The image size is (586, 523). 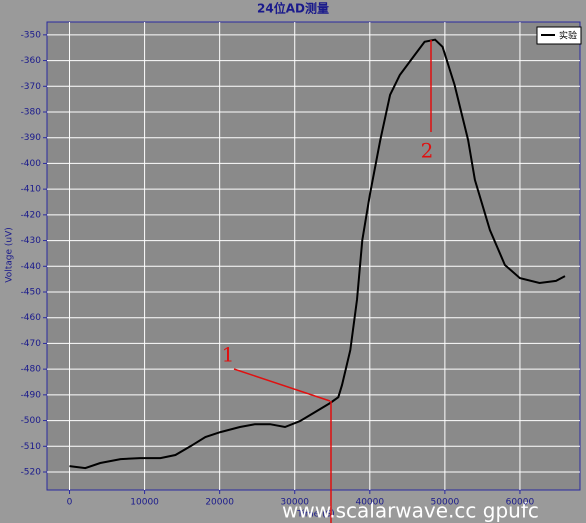 I want to click on y-tick-label: -420, so click(x=31, y=215).